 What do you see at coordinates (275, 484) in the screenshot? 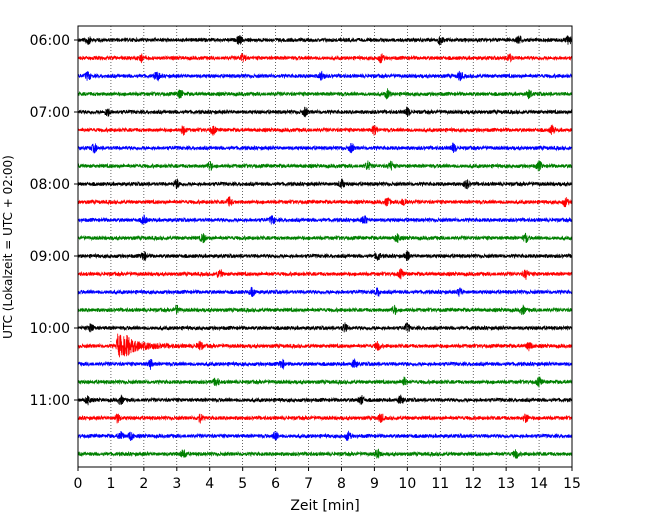
I see `x-tick-label: 6` at bounding box center [275, 484].